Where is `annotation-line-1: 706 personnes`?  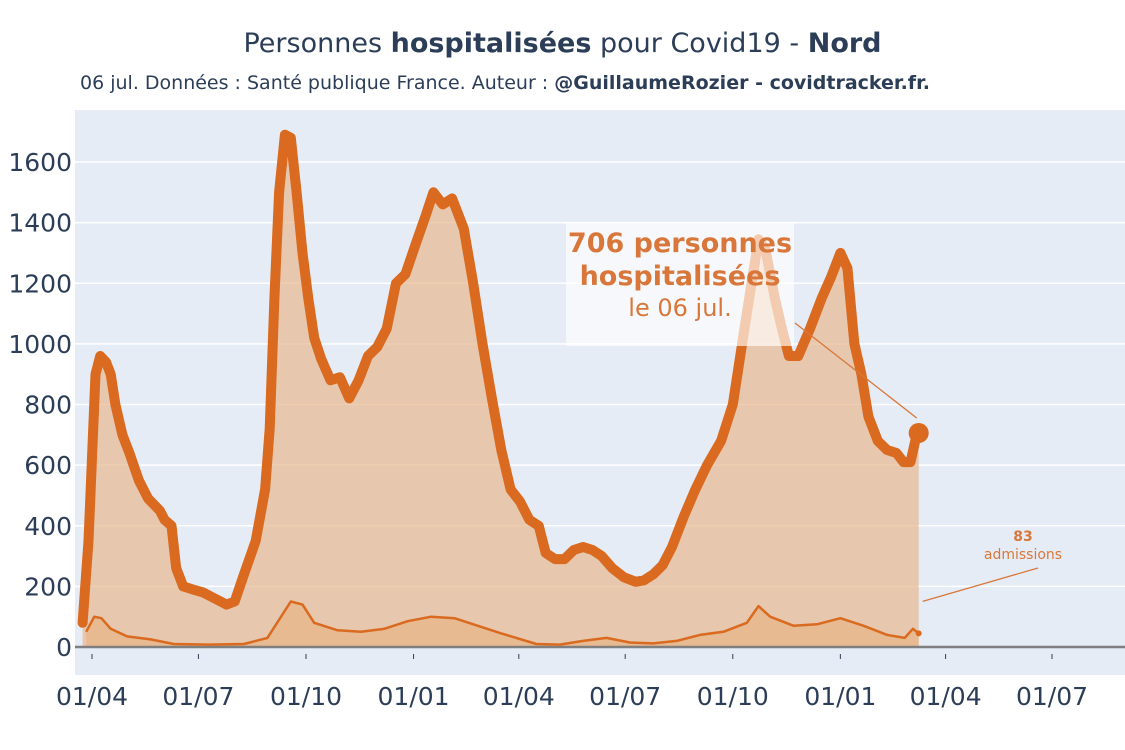
annotation-line-1: 706 personnes is located at coordinates (680, 243).